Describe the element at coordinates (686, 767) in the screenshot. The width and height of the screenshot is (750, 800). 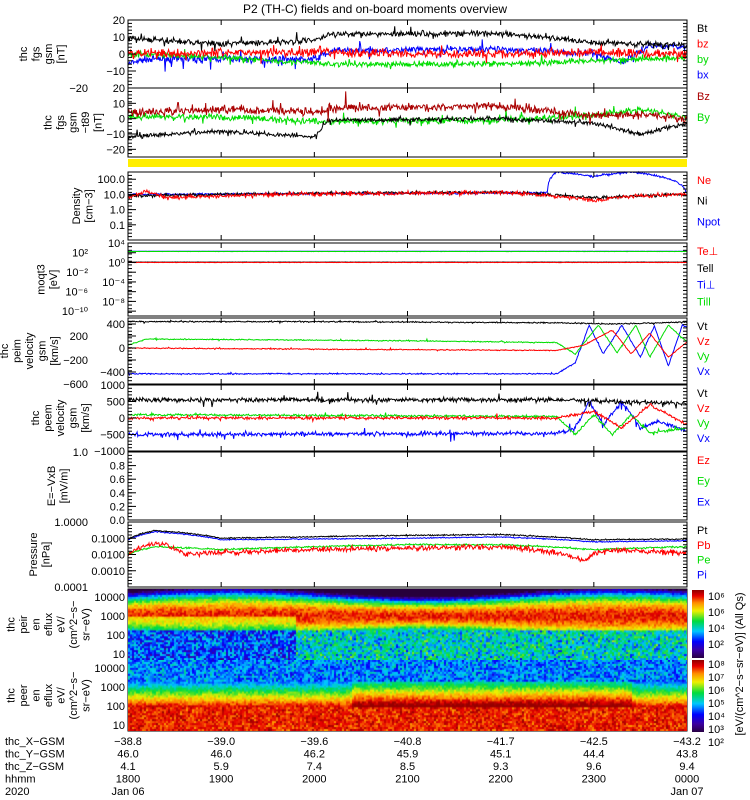
I see `axis-row-value: 9.4` at that location.